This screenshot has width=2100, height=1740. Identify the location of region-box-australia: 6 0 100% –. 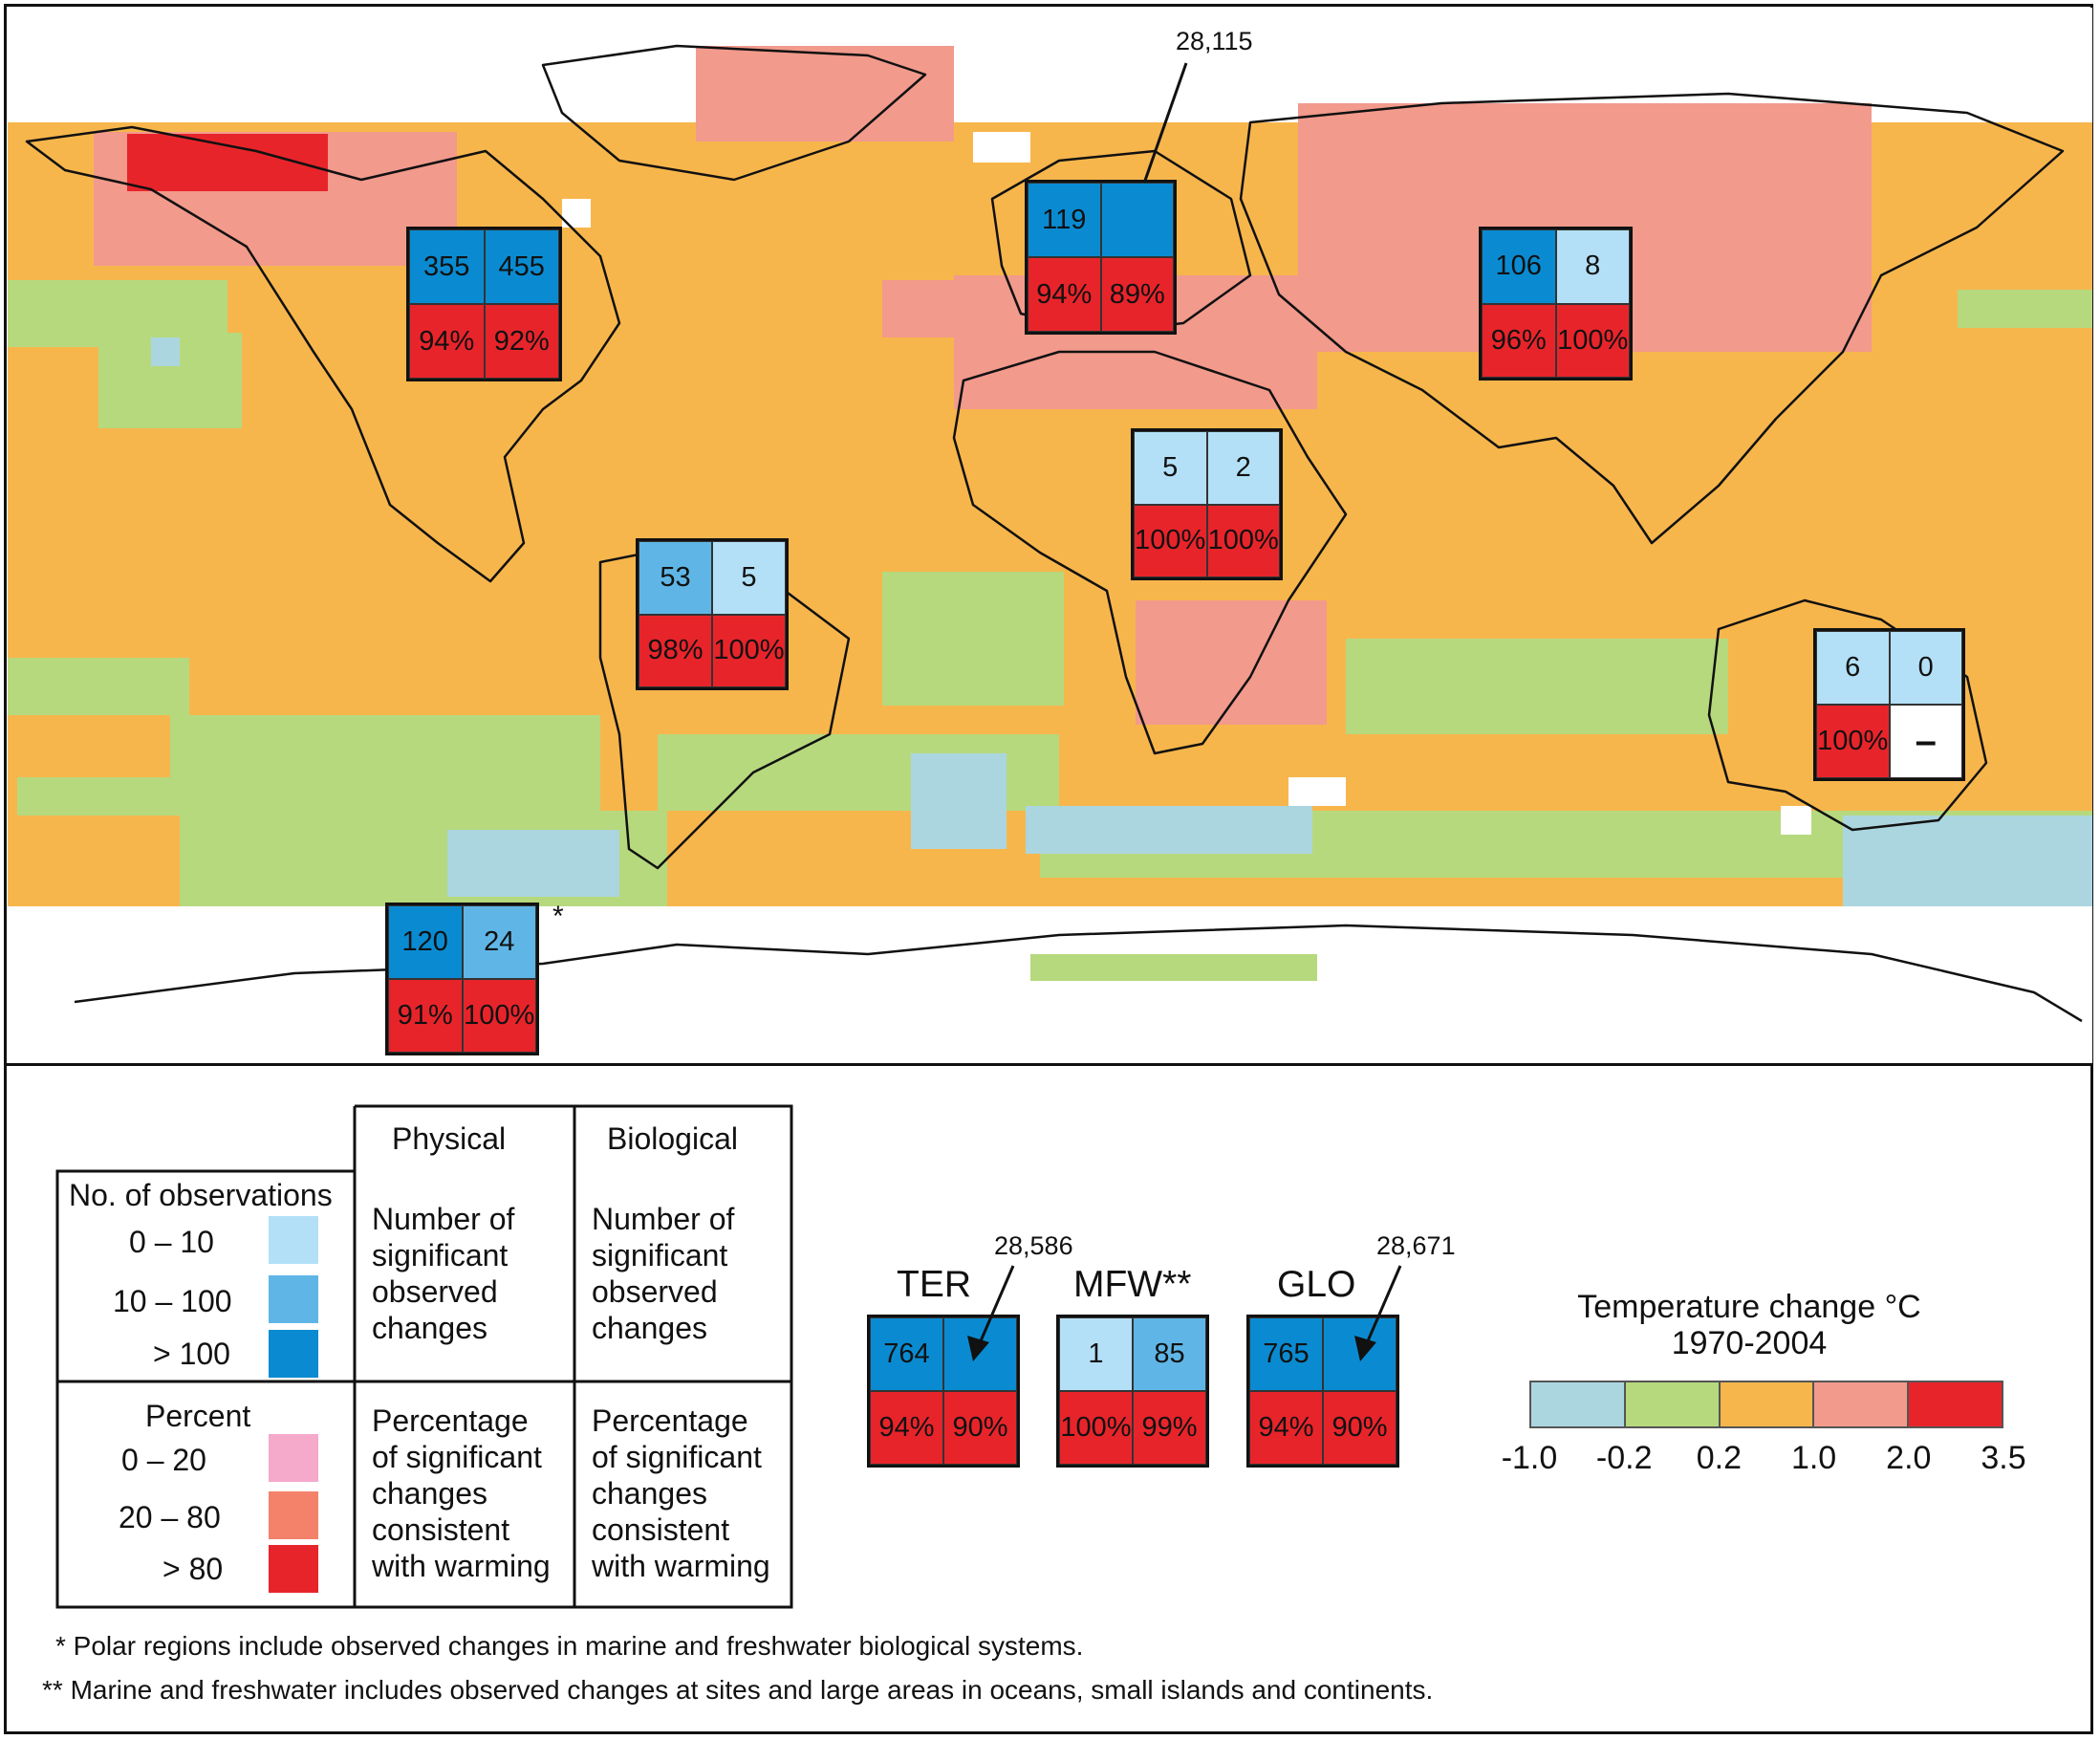
(1889, 704).